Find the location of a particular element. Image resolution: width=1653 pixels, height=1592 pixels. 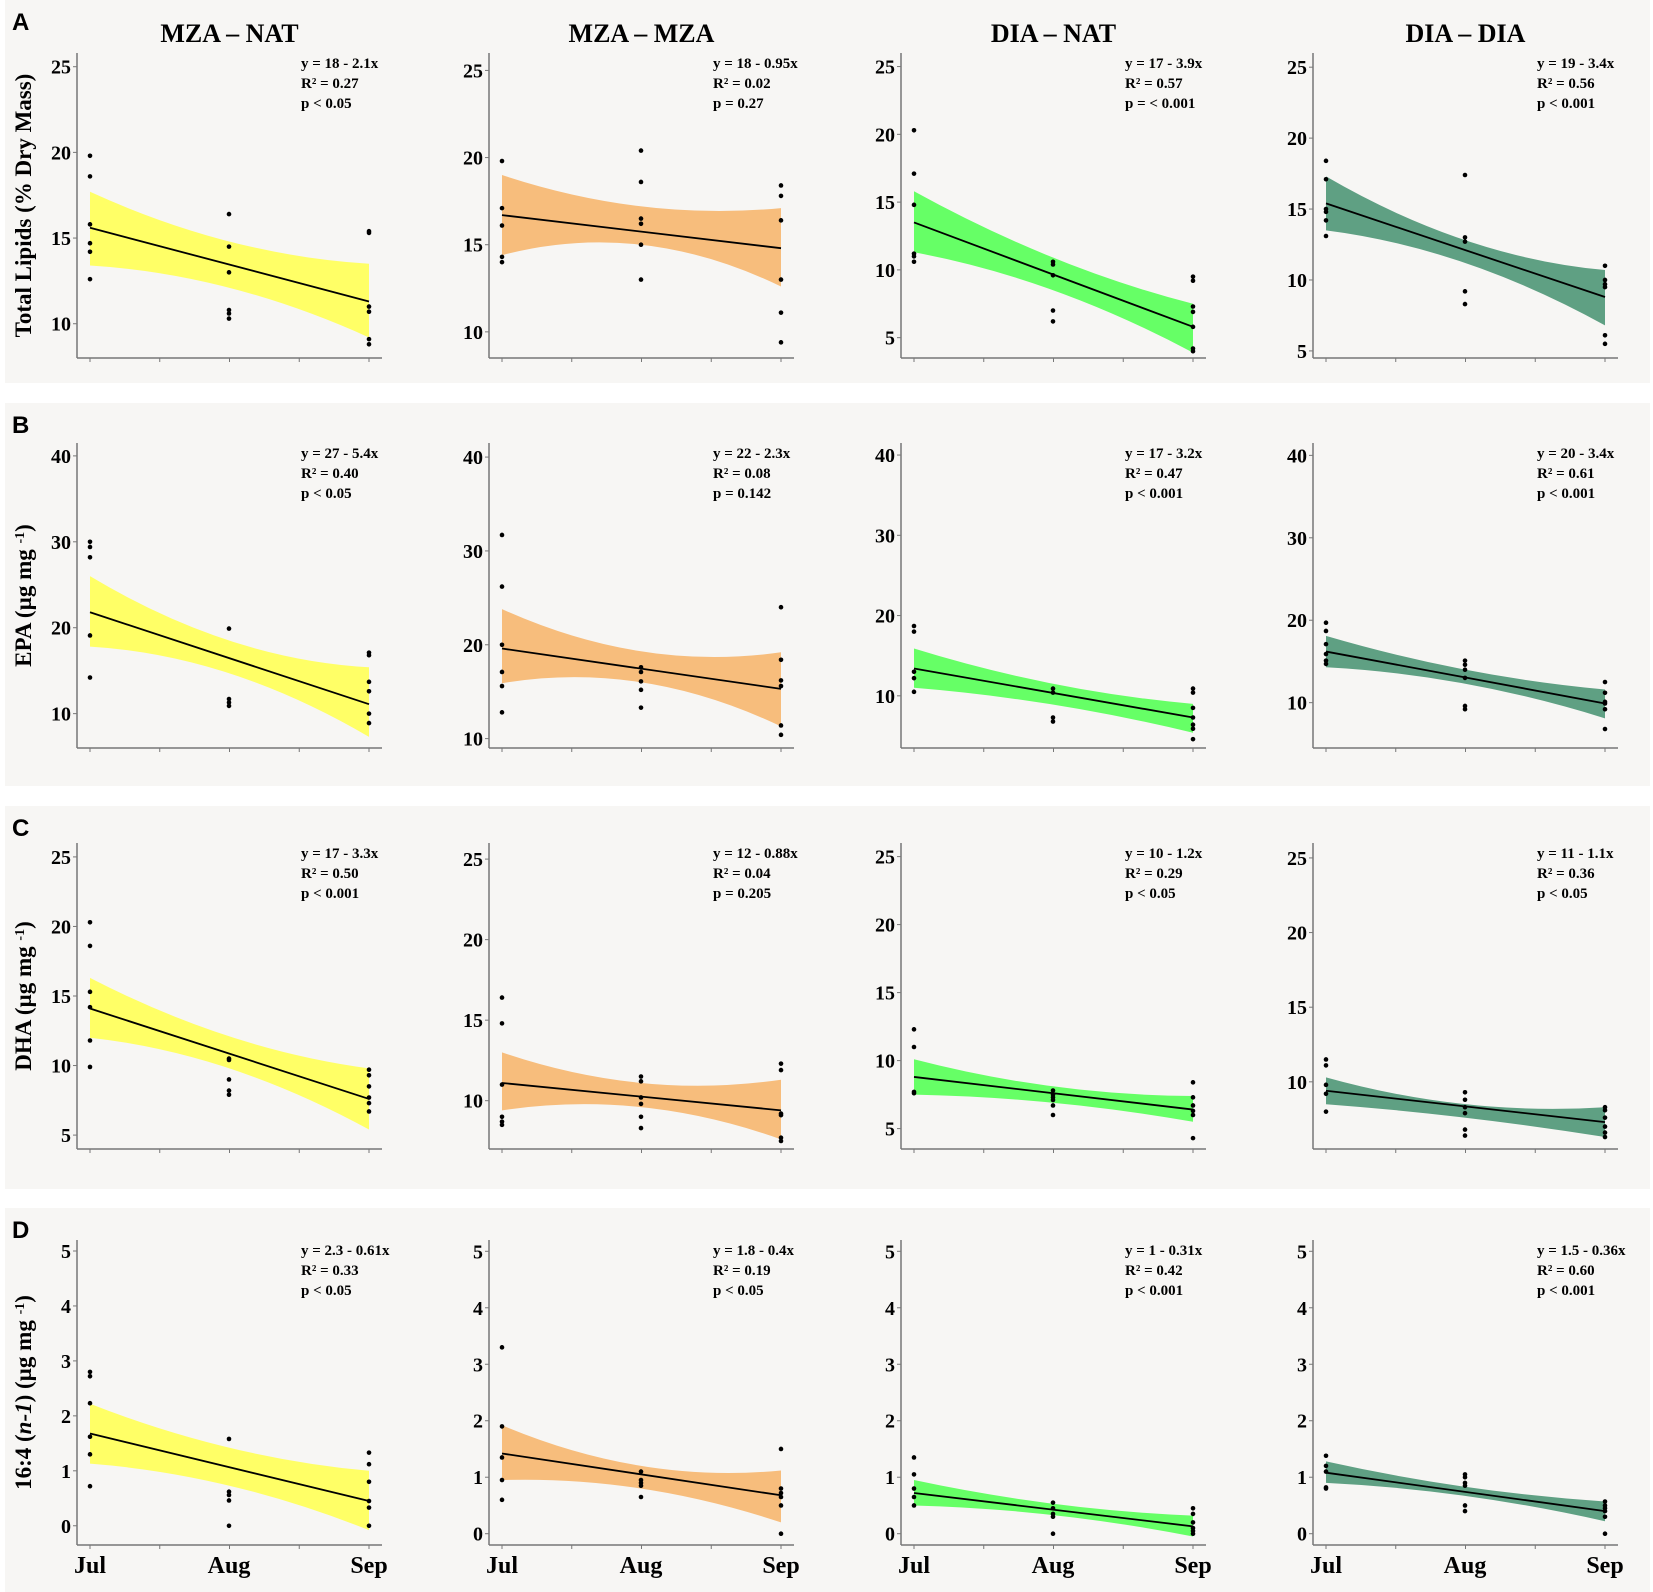

panel-B-2: 10 20 30 40 y = 22 - 2.3x R² = 0.08 p = 0.142 is located at coordinates (628, 597).